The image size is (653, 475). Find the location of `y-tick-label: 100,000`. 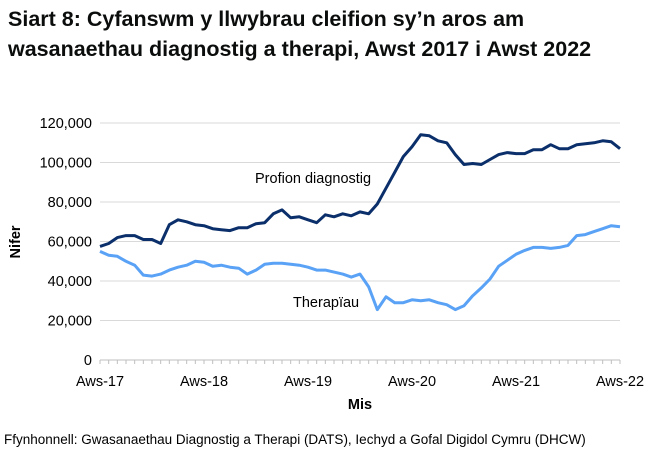

y-tick-label: 100,000 is located at coordinates (66, 164).